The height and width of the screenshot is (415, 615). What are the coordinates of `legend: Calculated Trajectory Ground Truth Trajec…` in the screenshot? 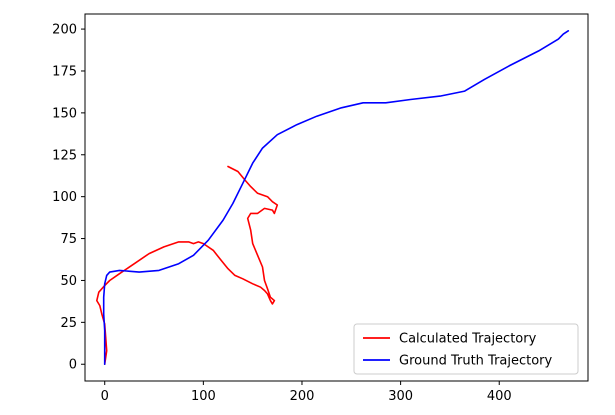 It's located at (466, 349).